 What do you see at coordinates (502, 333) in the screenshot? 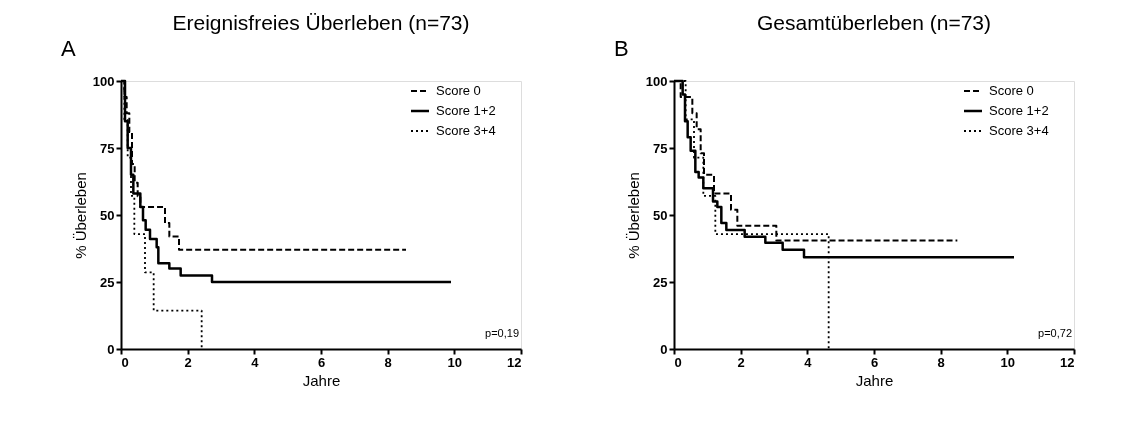
I see `annotation: p=0,19` at bounding box center [502, 333].